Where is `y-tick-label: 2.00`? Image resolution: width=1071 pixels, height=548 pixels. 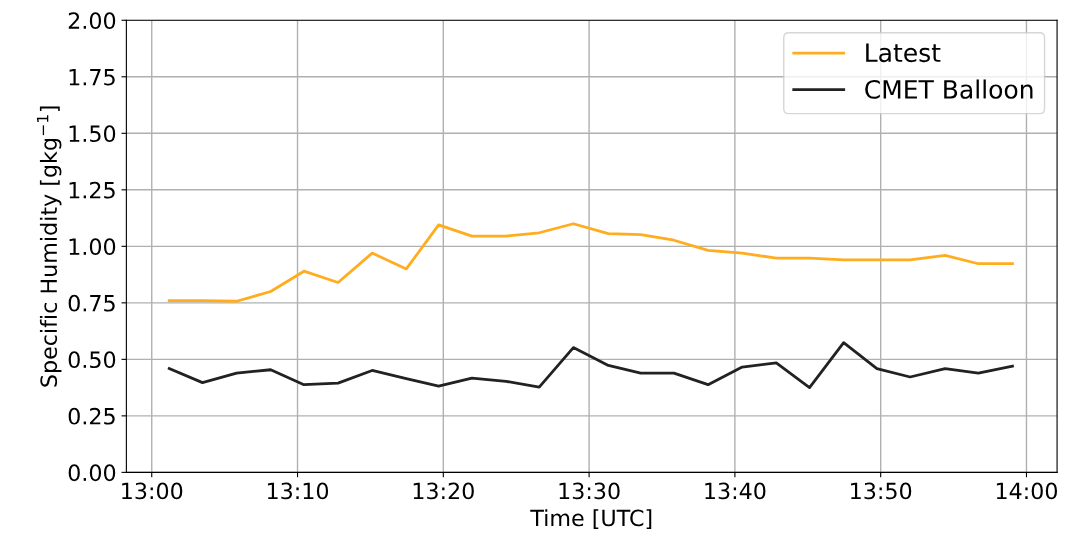
y-tick-label: 2.00 is located at coordinates (92, 21).